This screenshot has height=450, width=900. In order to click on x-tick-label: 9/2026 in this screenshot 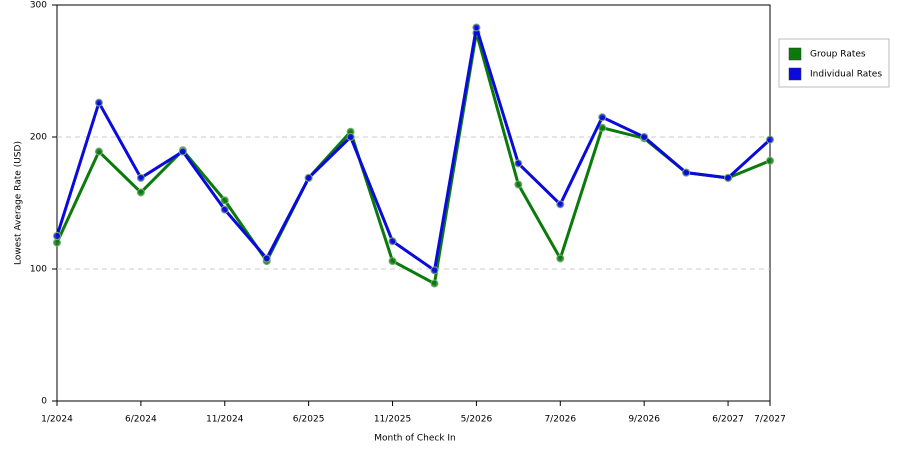, I will do `click(644, 420)`.